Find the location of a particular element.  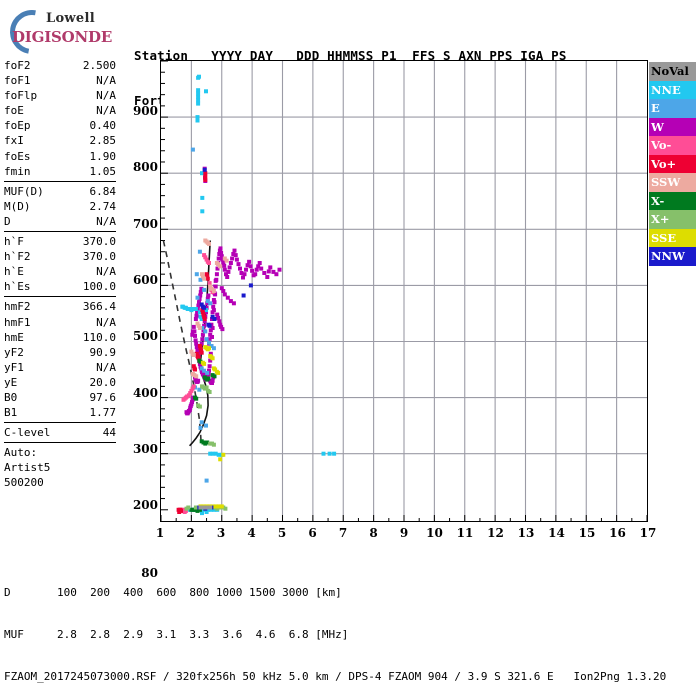

param-key: h`E is located at coordinates (14, 272).